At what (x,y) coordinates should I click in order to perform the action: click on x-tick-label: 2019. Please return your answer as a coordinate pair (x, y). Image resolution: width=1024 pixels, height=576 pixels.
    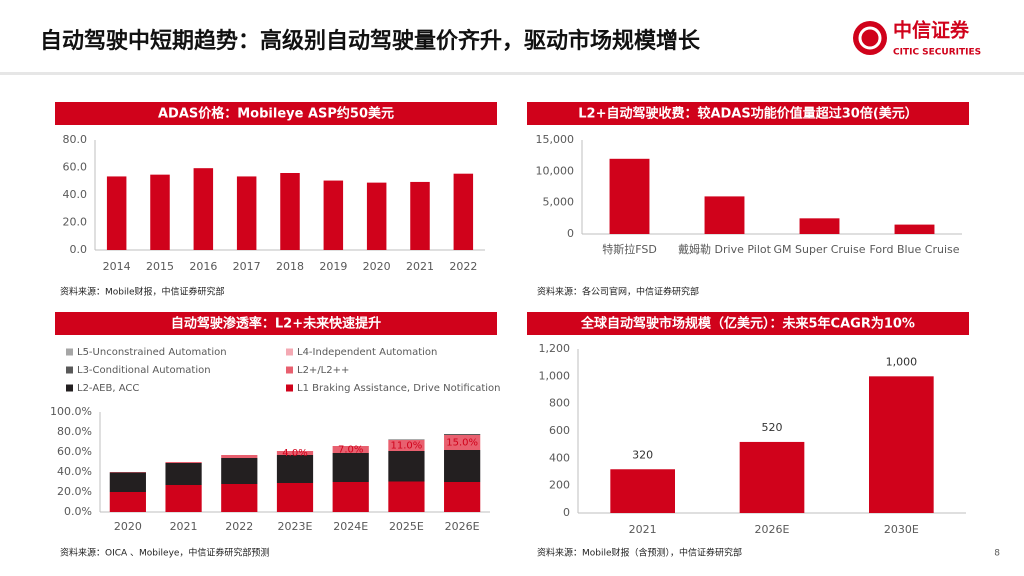
    Looking at the image, I should click on (333, 266).